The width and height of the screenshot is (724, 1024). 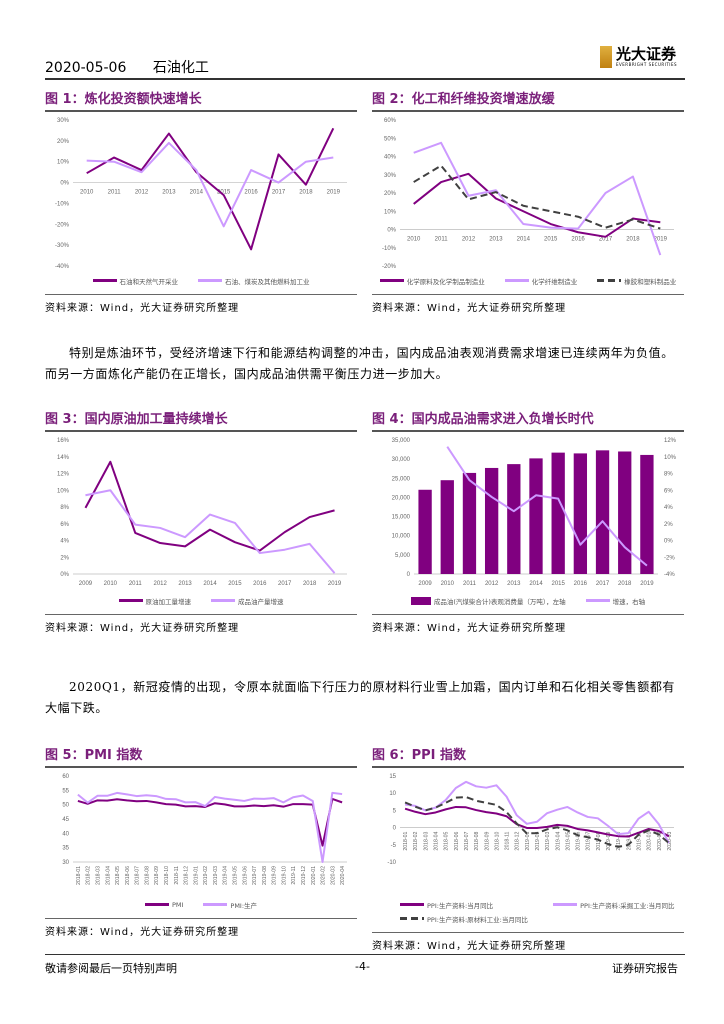 What do you see at coordinates (646, 54) in the screenshot?
I see `logo-cn: 光大证券` at bounding box center [646, 54].